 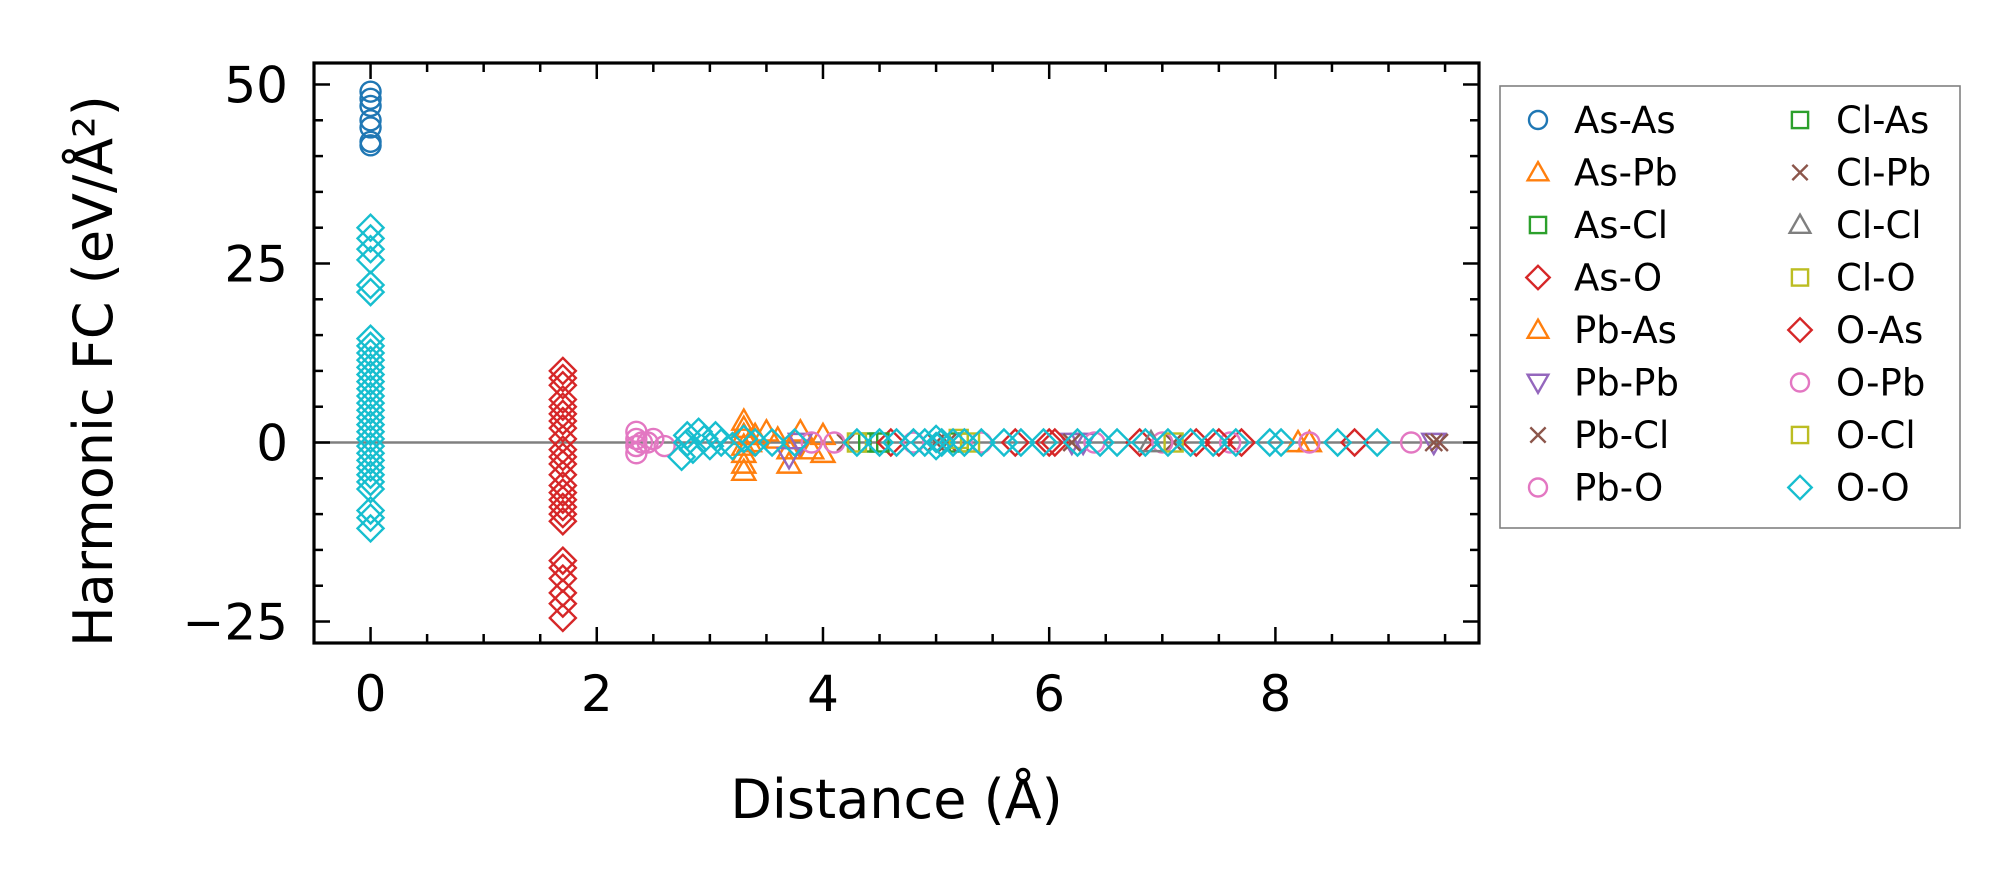 I want to click on legend-item: Cl-Pb, so click(x=1861, y=173).